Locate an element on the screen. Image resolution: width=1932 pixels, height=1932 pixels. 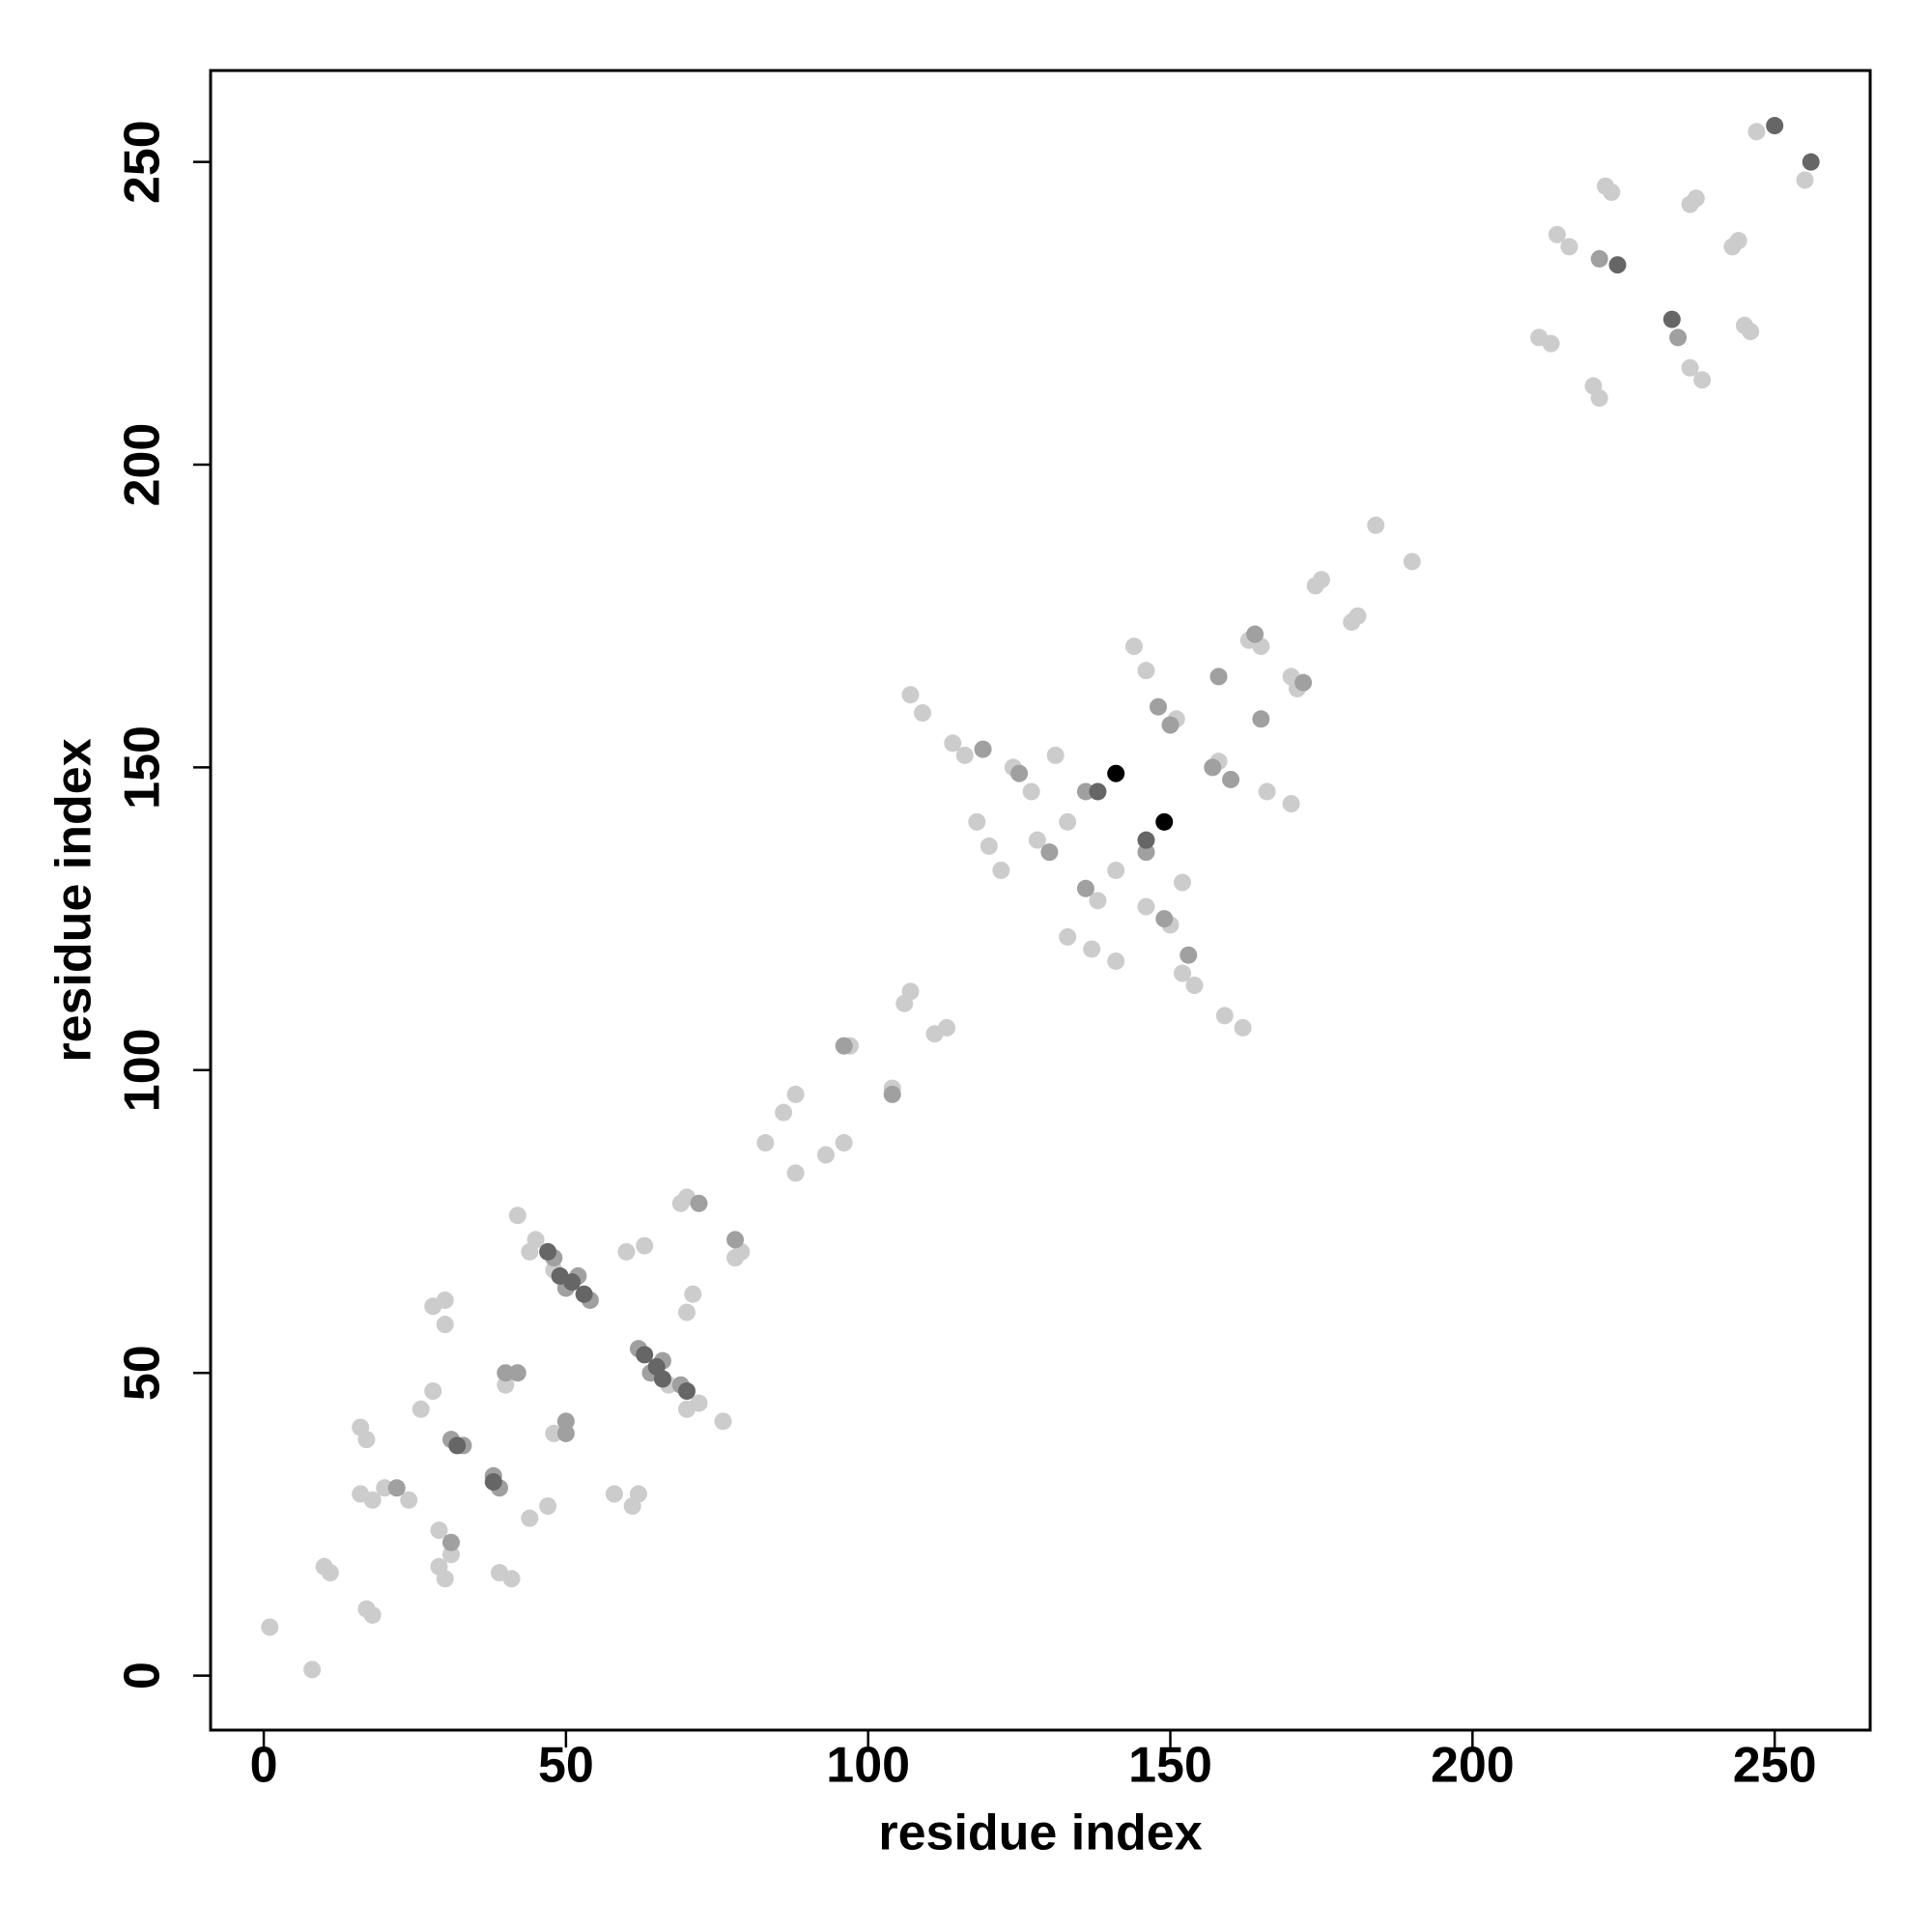
y-tick-label: 0 is located at coordinates (143, 1676).